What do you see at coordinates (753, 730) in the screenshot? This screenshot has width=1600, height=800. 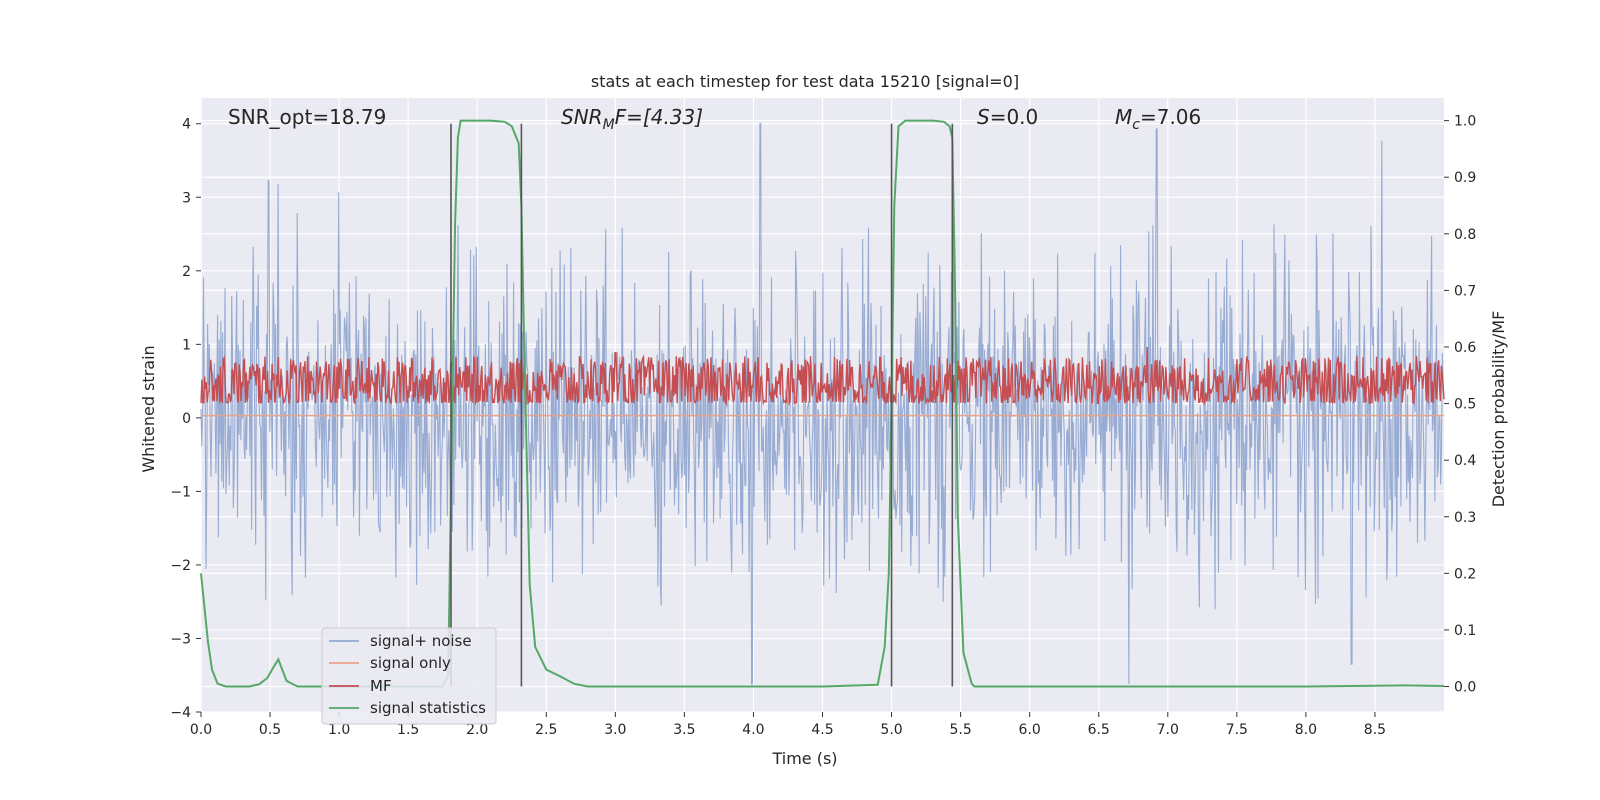 I see `x-tick-label: 4.0` at bounding box center [753, 730].